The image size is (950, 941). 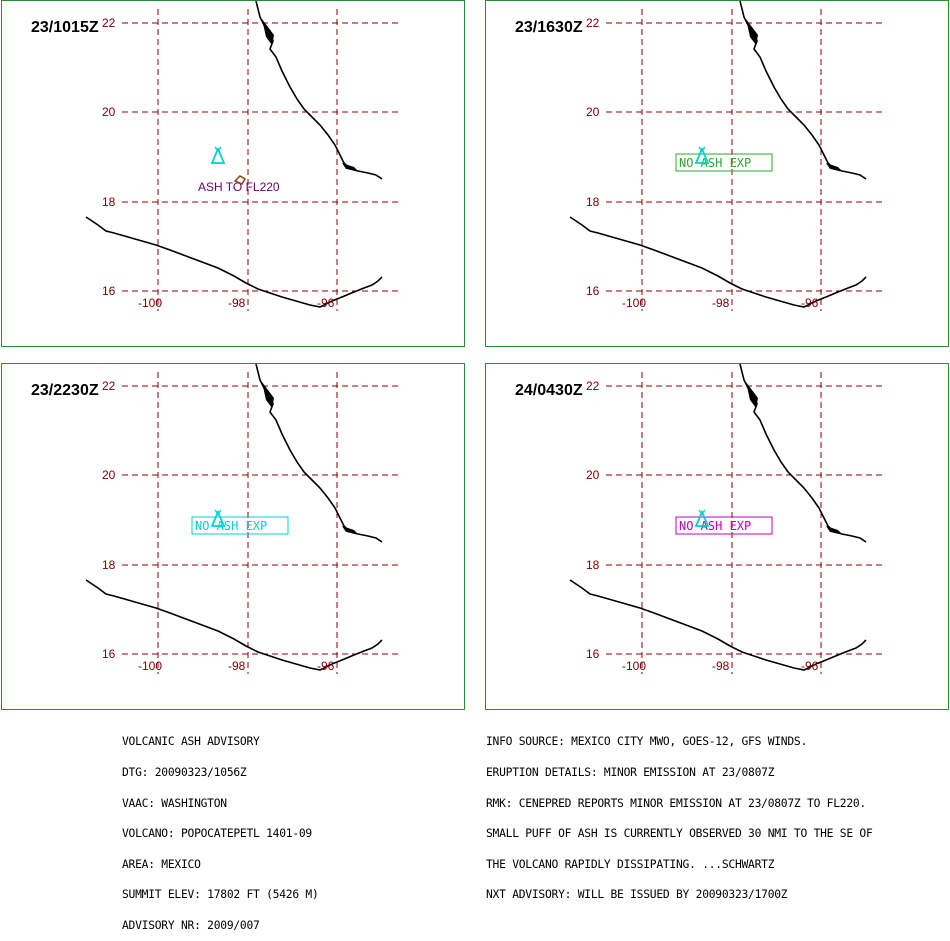 I want to click on advisory-line: SUMMIT ELEV: 17802 FT (5426 M), so click(x=220, y=895).